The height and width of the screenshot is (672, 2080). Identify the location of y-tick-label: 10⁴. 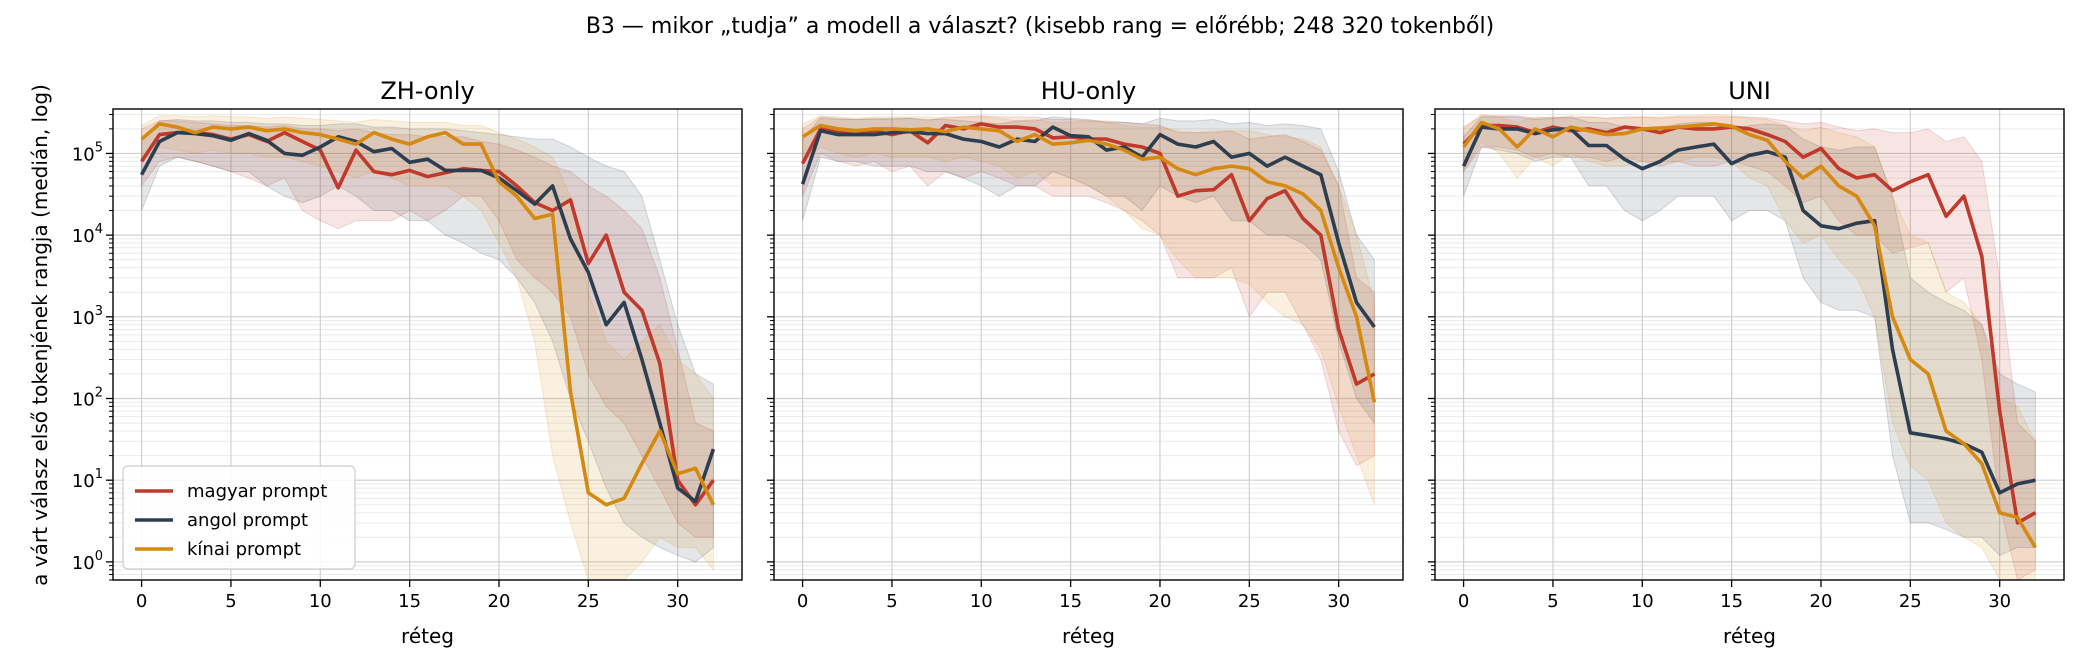
(87, 234).